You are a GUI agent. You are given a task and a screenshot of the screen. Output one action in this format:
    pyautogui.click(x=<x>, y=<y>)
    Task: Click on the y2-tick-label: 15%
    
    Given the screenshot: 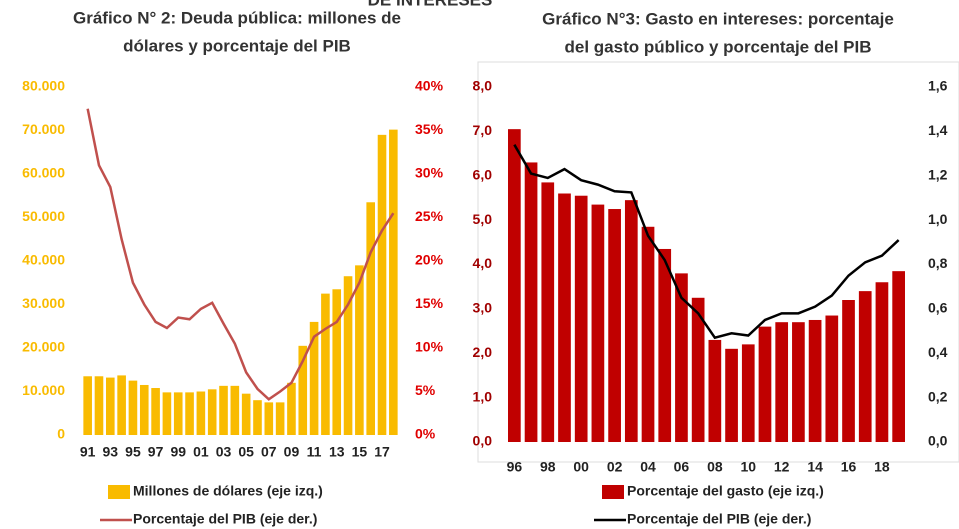 What is the action you would take?
    pyautogui.click(x=429, y=303)
    